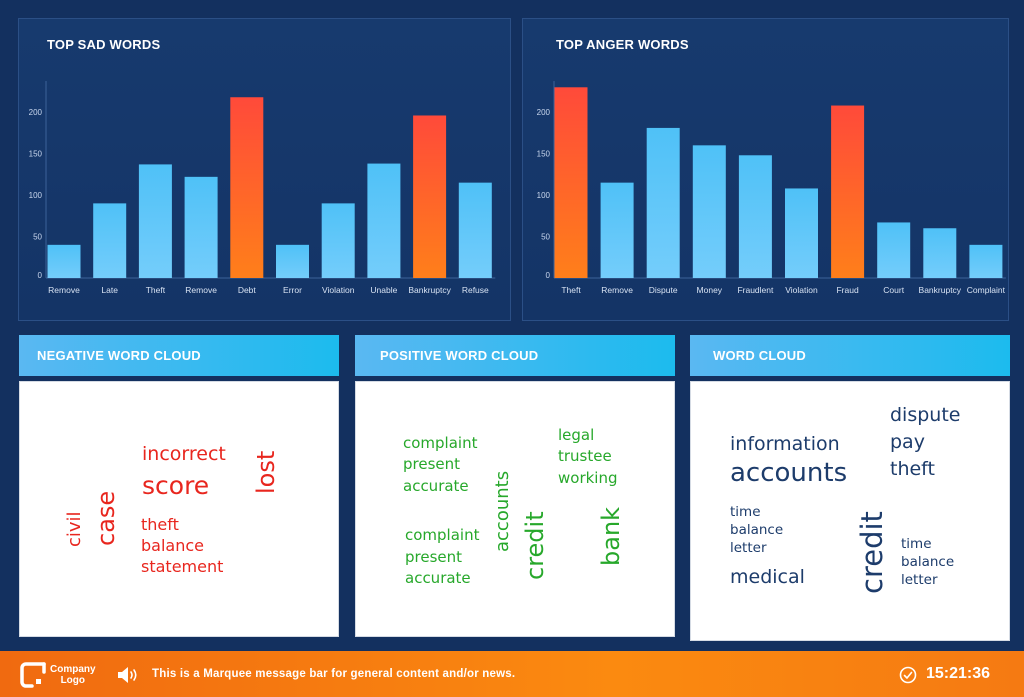 The height and width of the screenshot is (697, 1024). Describe the element at coordinates (383, 290) in the screenshot. I see `x-tick-label: Unable` at that location.